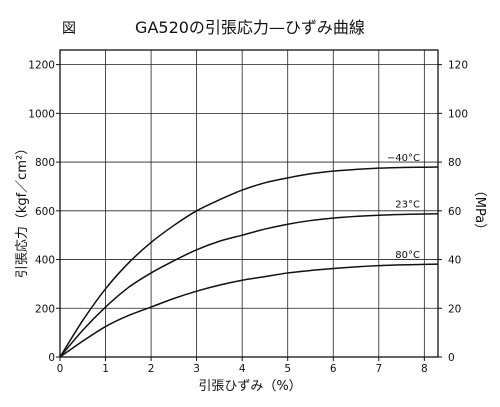  I want to click on x-tick-label: 4, so click(242, 369).